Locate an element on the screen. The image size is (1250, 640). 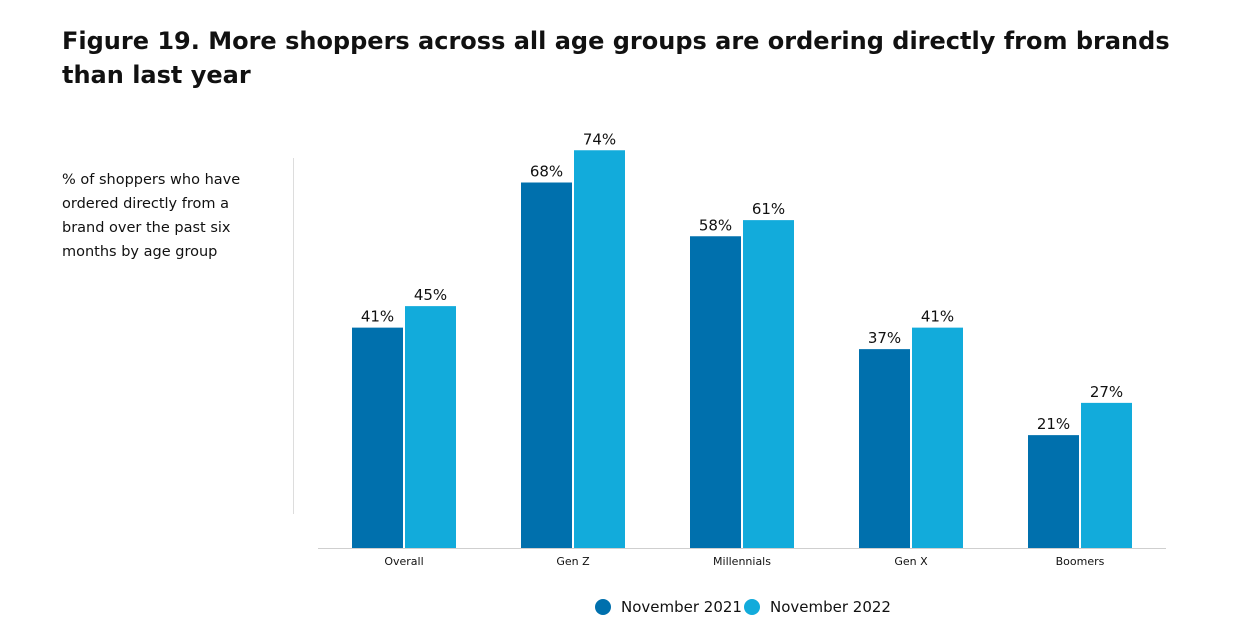
x-tick-label-boomers: Boomers is located at coordinates (1080, 561).